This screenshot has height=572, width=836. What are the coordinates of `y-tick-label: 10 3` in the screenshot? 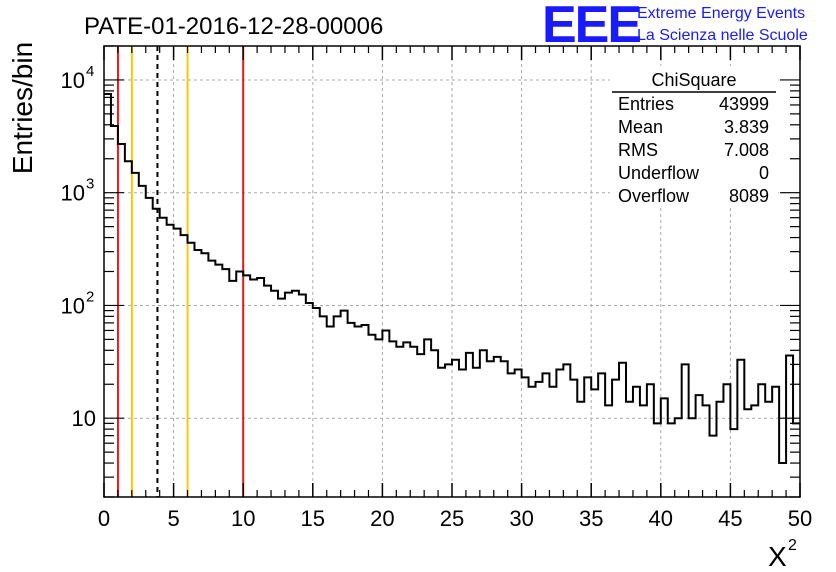 It's located at (78, 191).